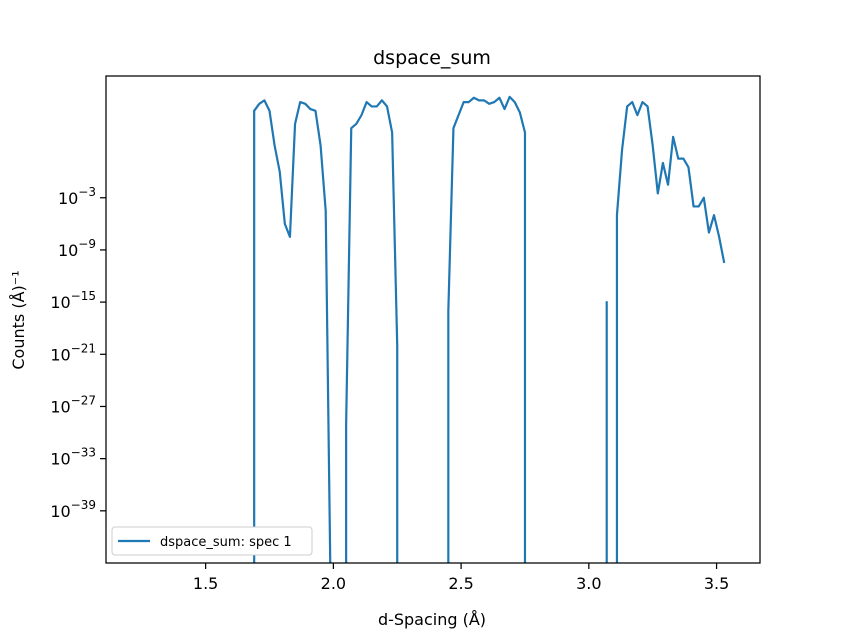 This screenshot has width=844, height=633. I want to click on x-tick-label: 1.5, so click(205, 583).